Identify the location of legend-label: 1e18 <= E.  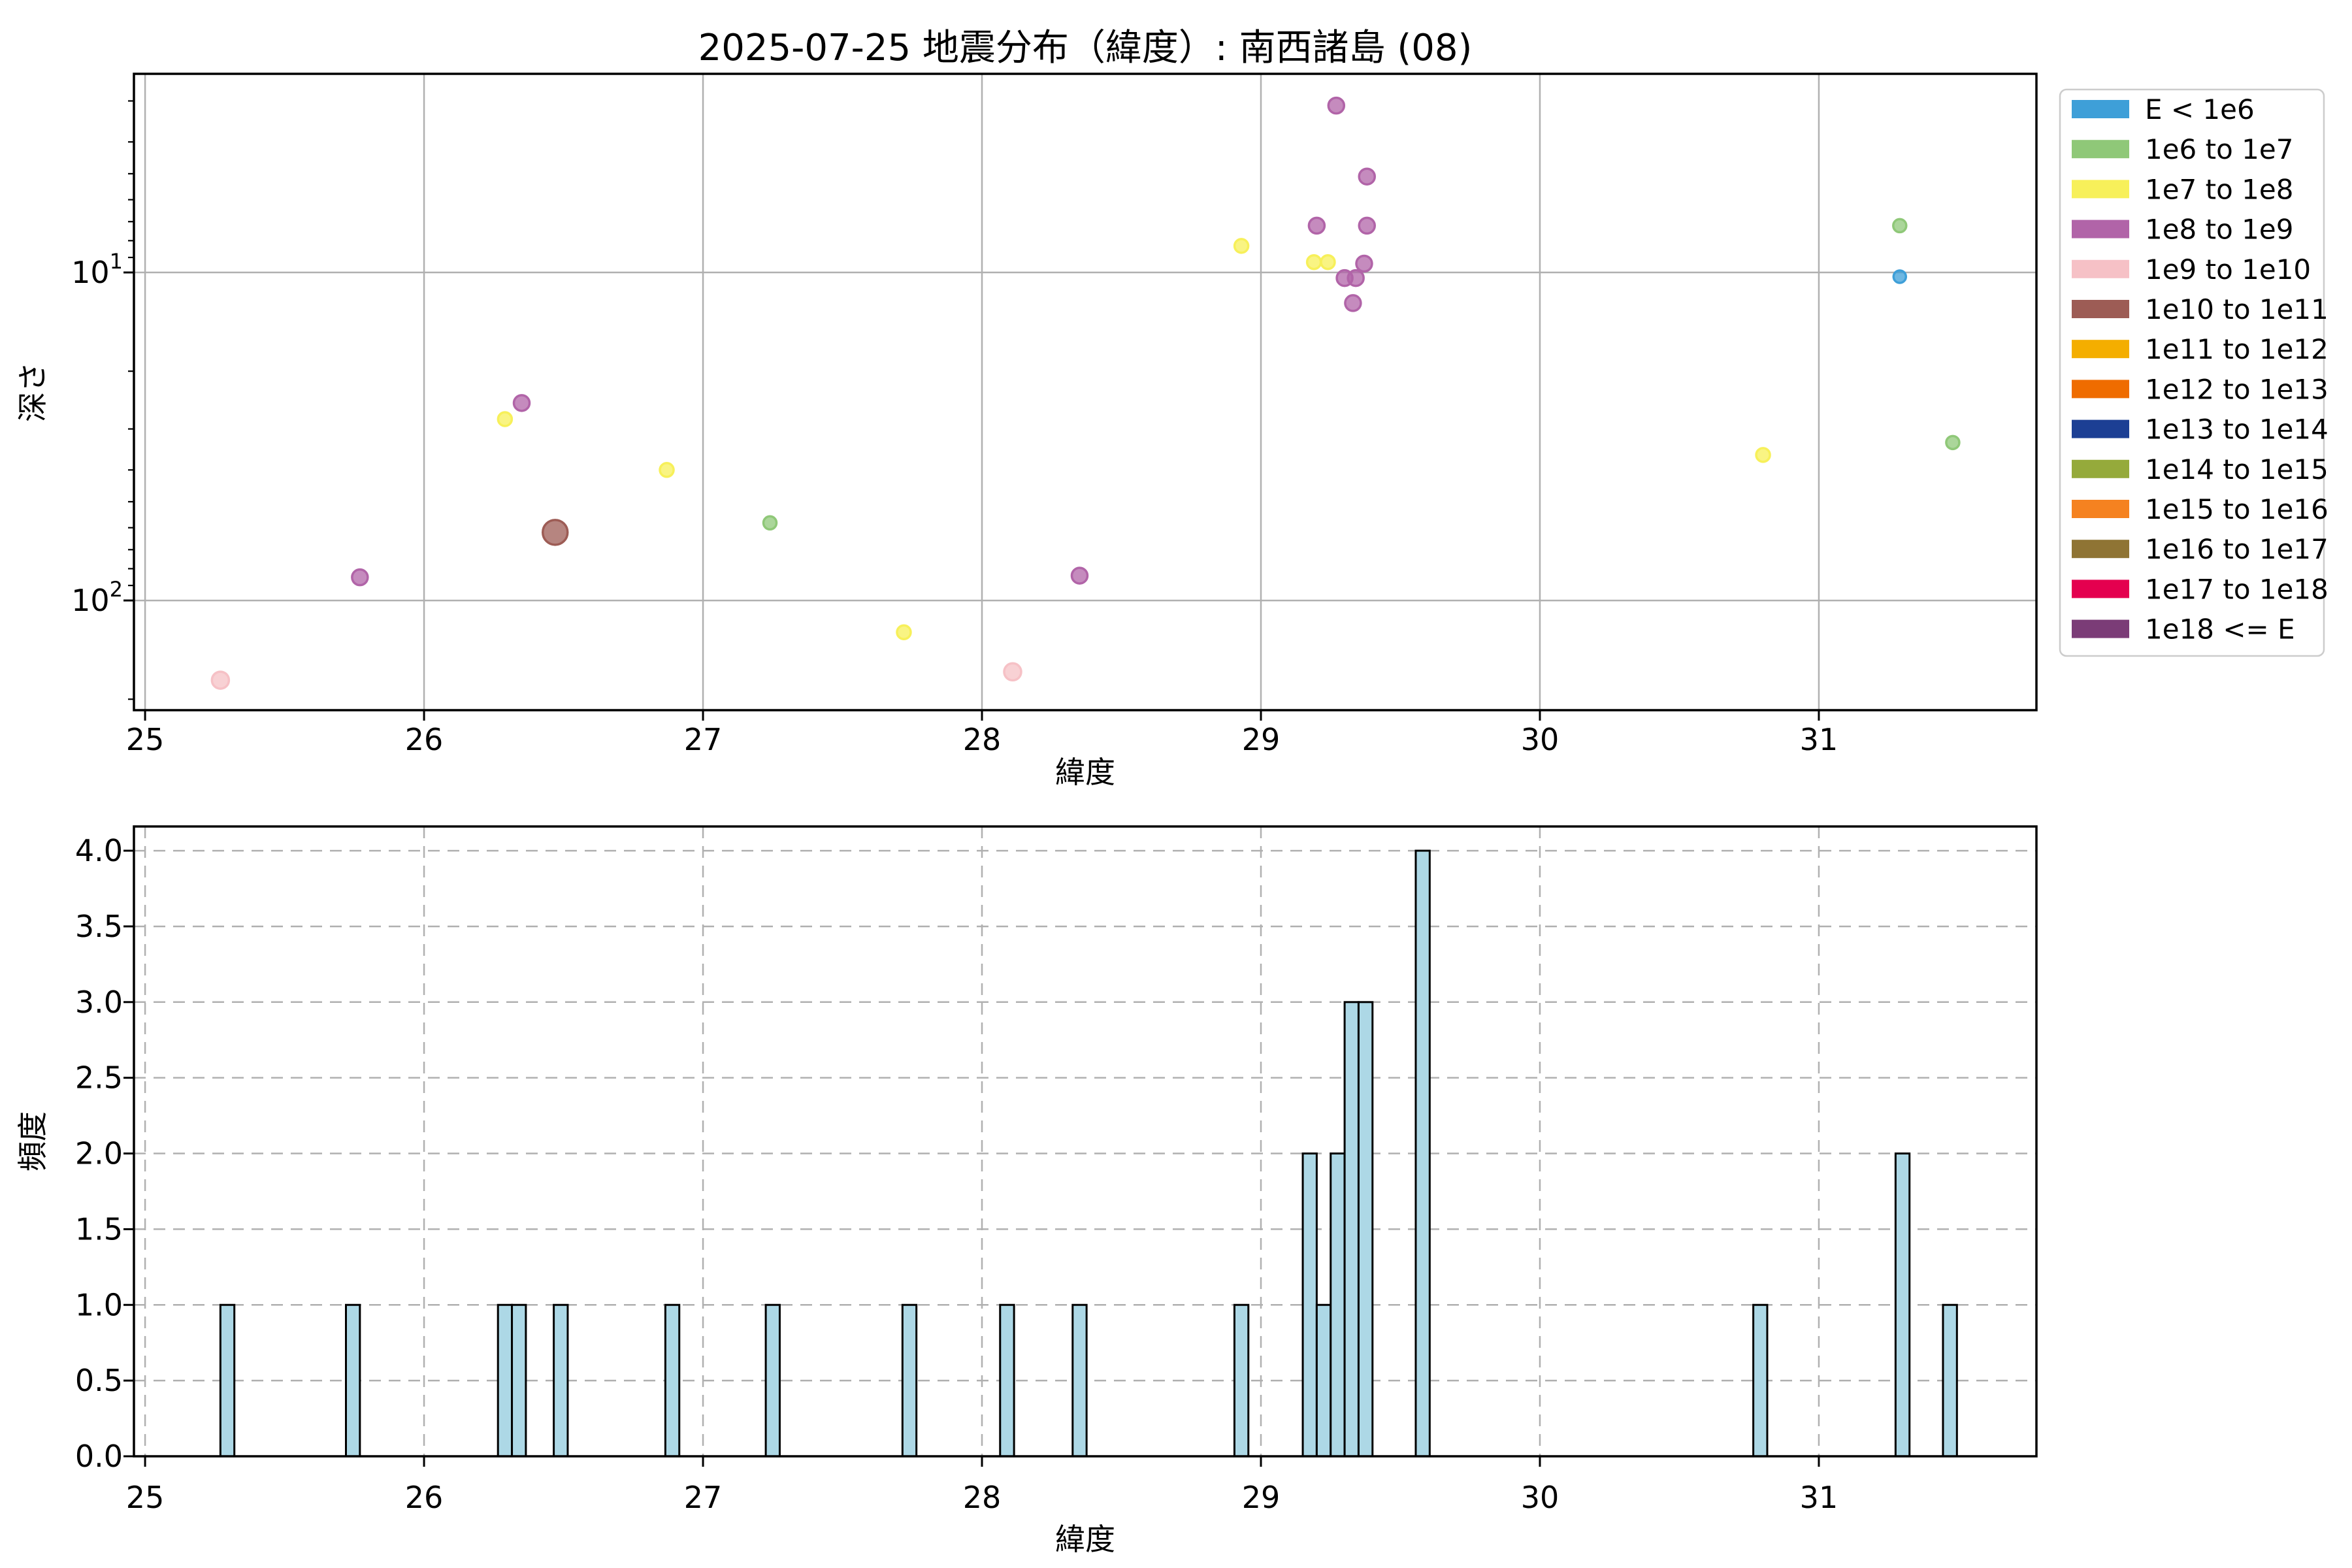
(2220, 629).